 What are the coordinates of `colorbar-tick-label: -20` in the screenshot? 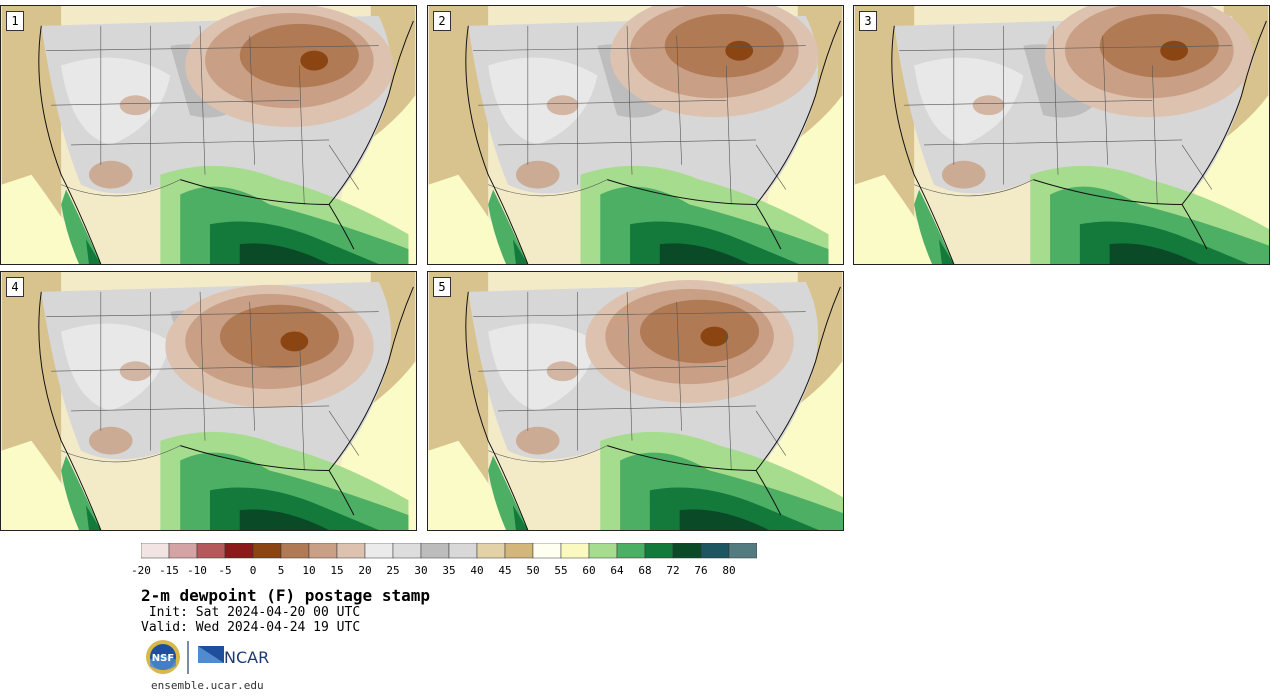 It's located at (141, 570).